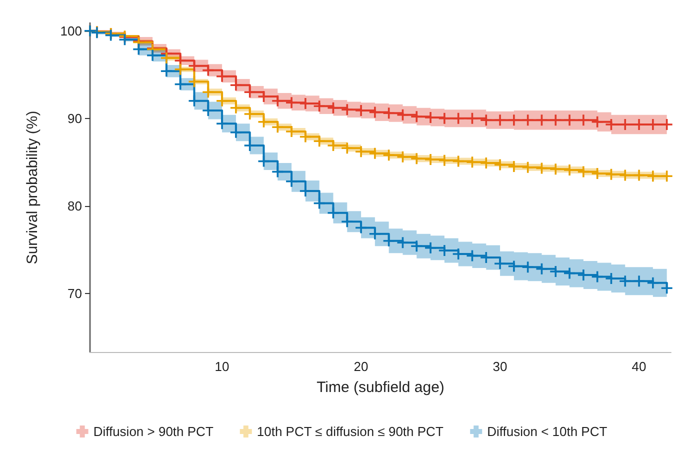 Image resolution: width=681 pixels, height=459 pixels. Describe the element at coordinates (75, 118) in the screenshot. I see `y-tick-label: 90` at that location.